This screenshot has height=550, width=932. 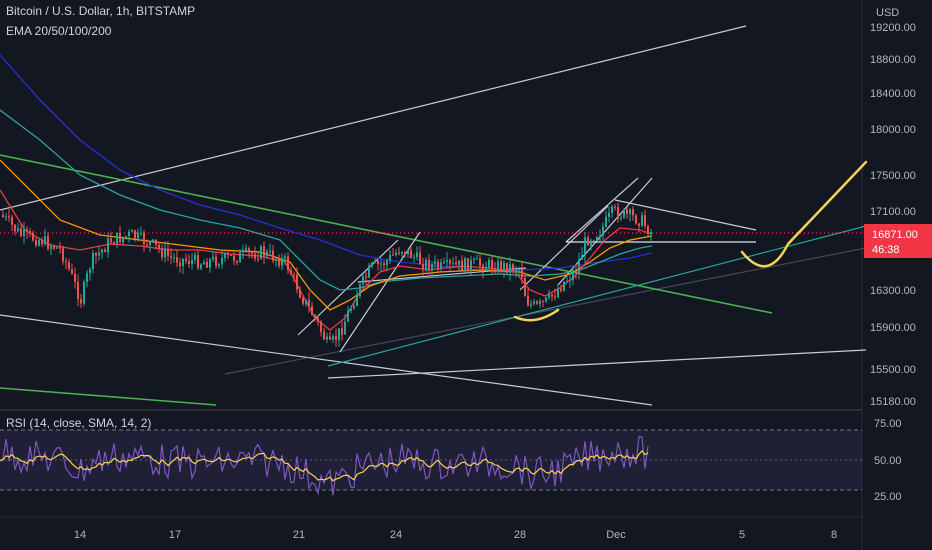 What do you see at coordinates (79, 423) in the screenshot?
I see `rsi-legend: RSI (14, close, SMA, 14, 2)` at bounding box center [79, 423].